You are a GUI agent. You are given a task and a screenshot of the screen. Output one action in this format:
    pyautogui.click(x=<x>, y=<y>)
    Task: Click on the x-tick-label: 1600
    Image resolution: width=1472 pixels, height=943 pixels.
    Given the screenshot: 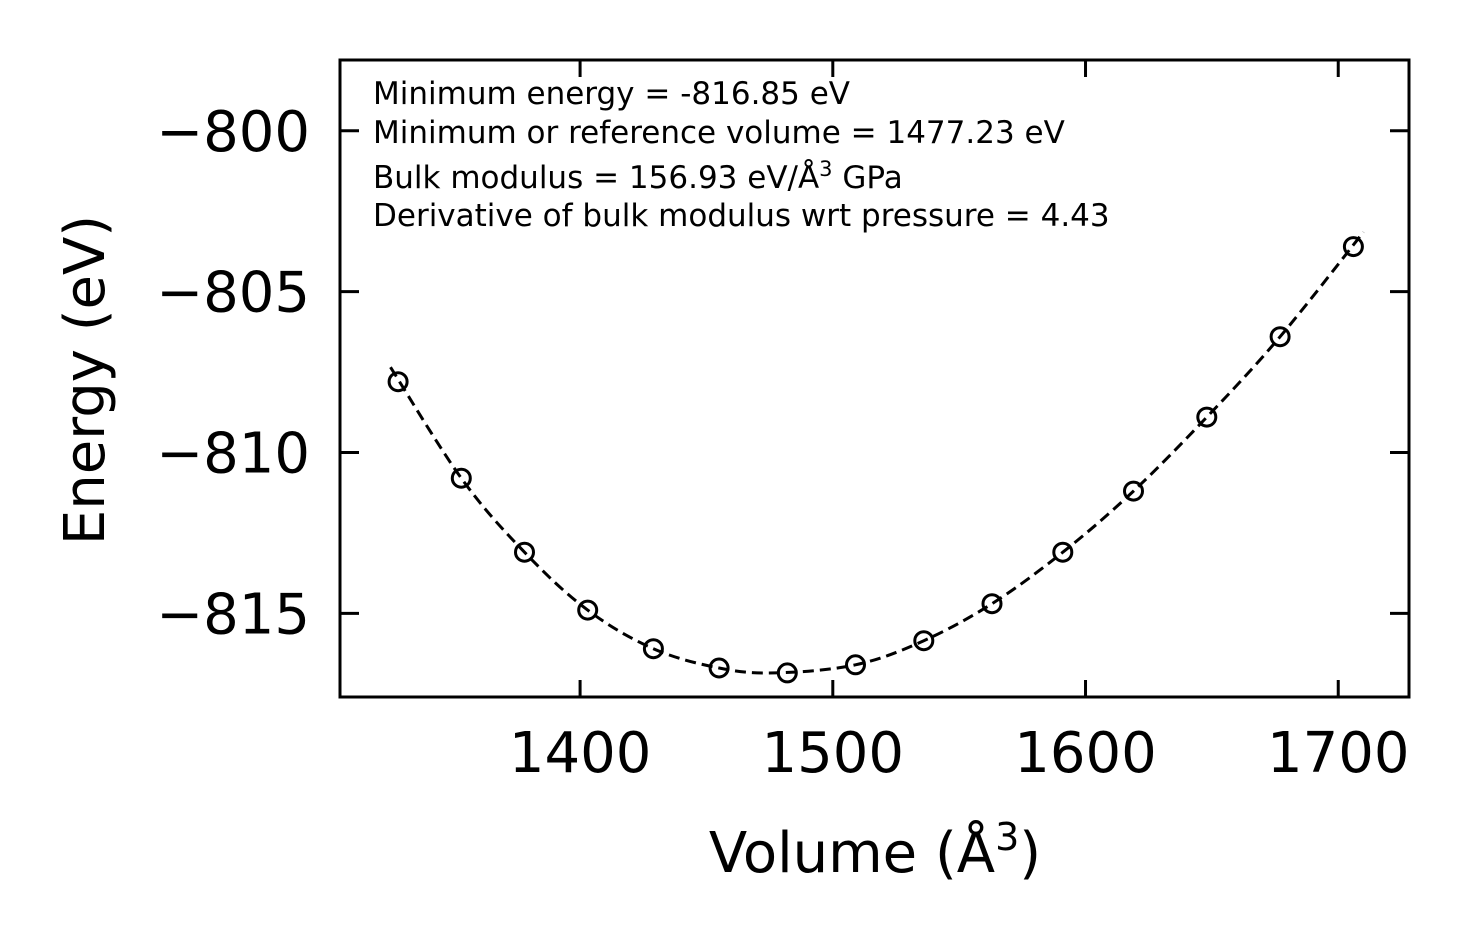 What is the action you would take?
    pyautogui.click(x=1085, y=753)
    